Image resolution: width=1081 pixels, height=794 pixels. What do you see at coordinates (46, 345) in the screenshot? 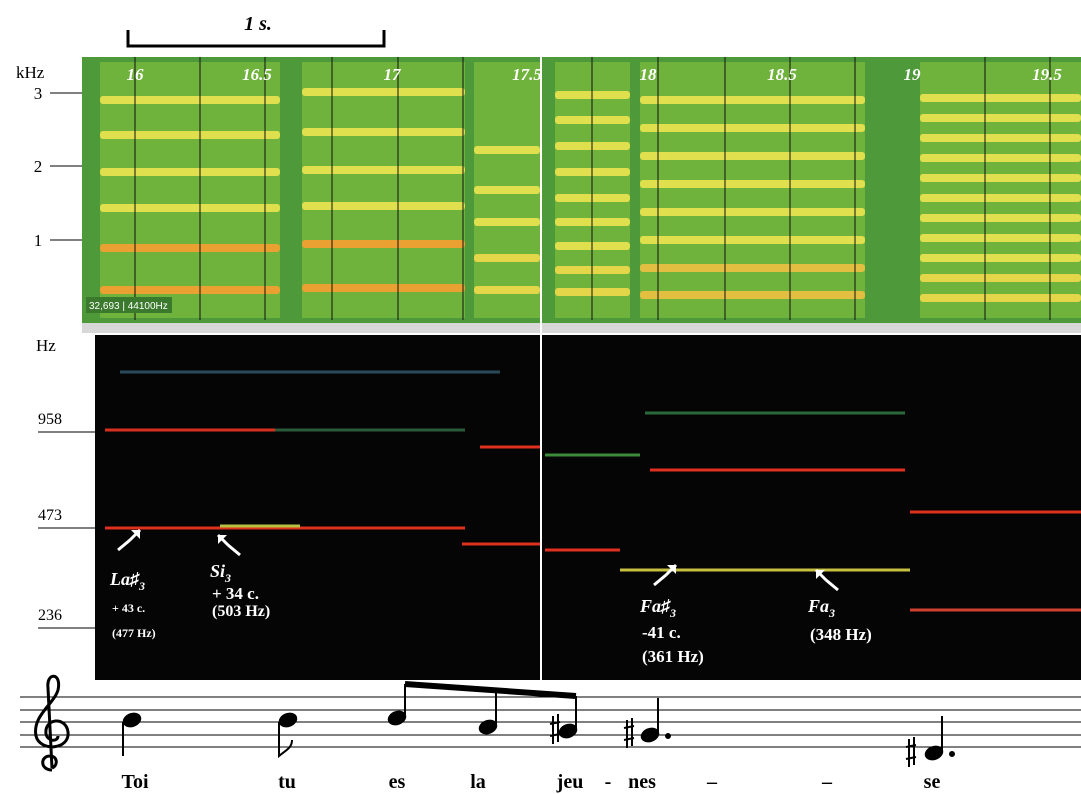
I see `hz-unit: Hz` at bounding box center [46, 345].